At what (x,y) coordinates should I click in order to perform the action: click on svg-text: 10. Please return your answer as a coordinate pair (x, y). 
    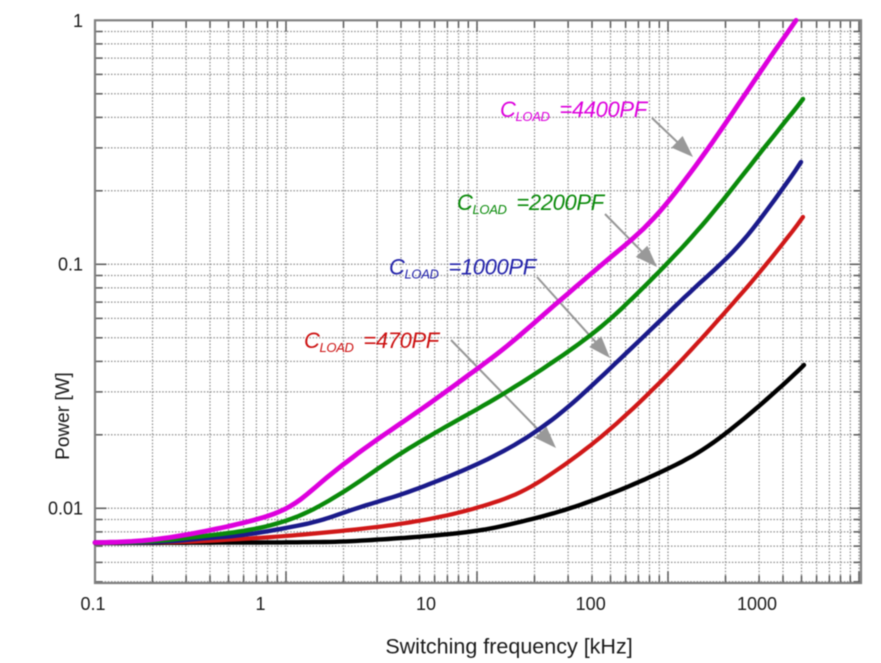
    Looking at the image, I should click on (426, 604).